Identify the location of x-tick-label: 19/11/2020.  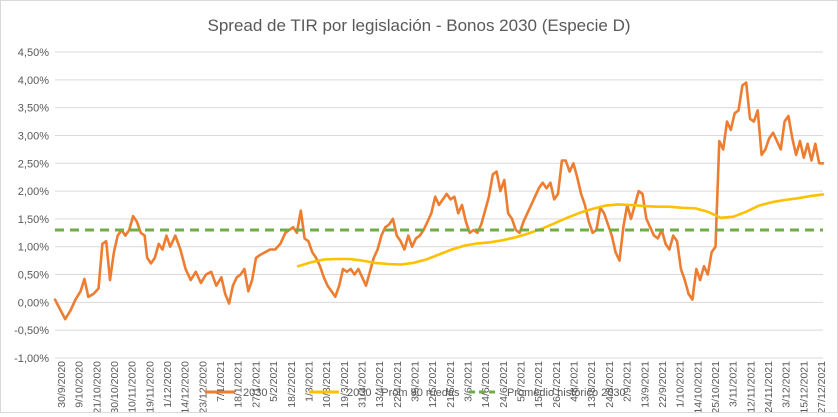
(150, 386).